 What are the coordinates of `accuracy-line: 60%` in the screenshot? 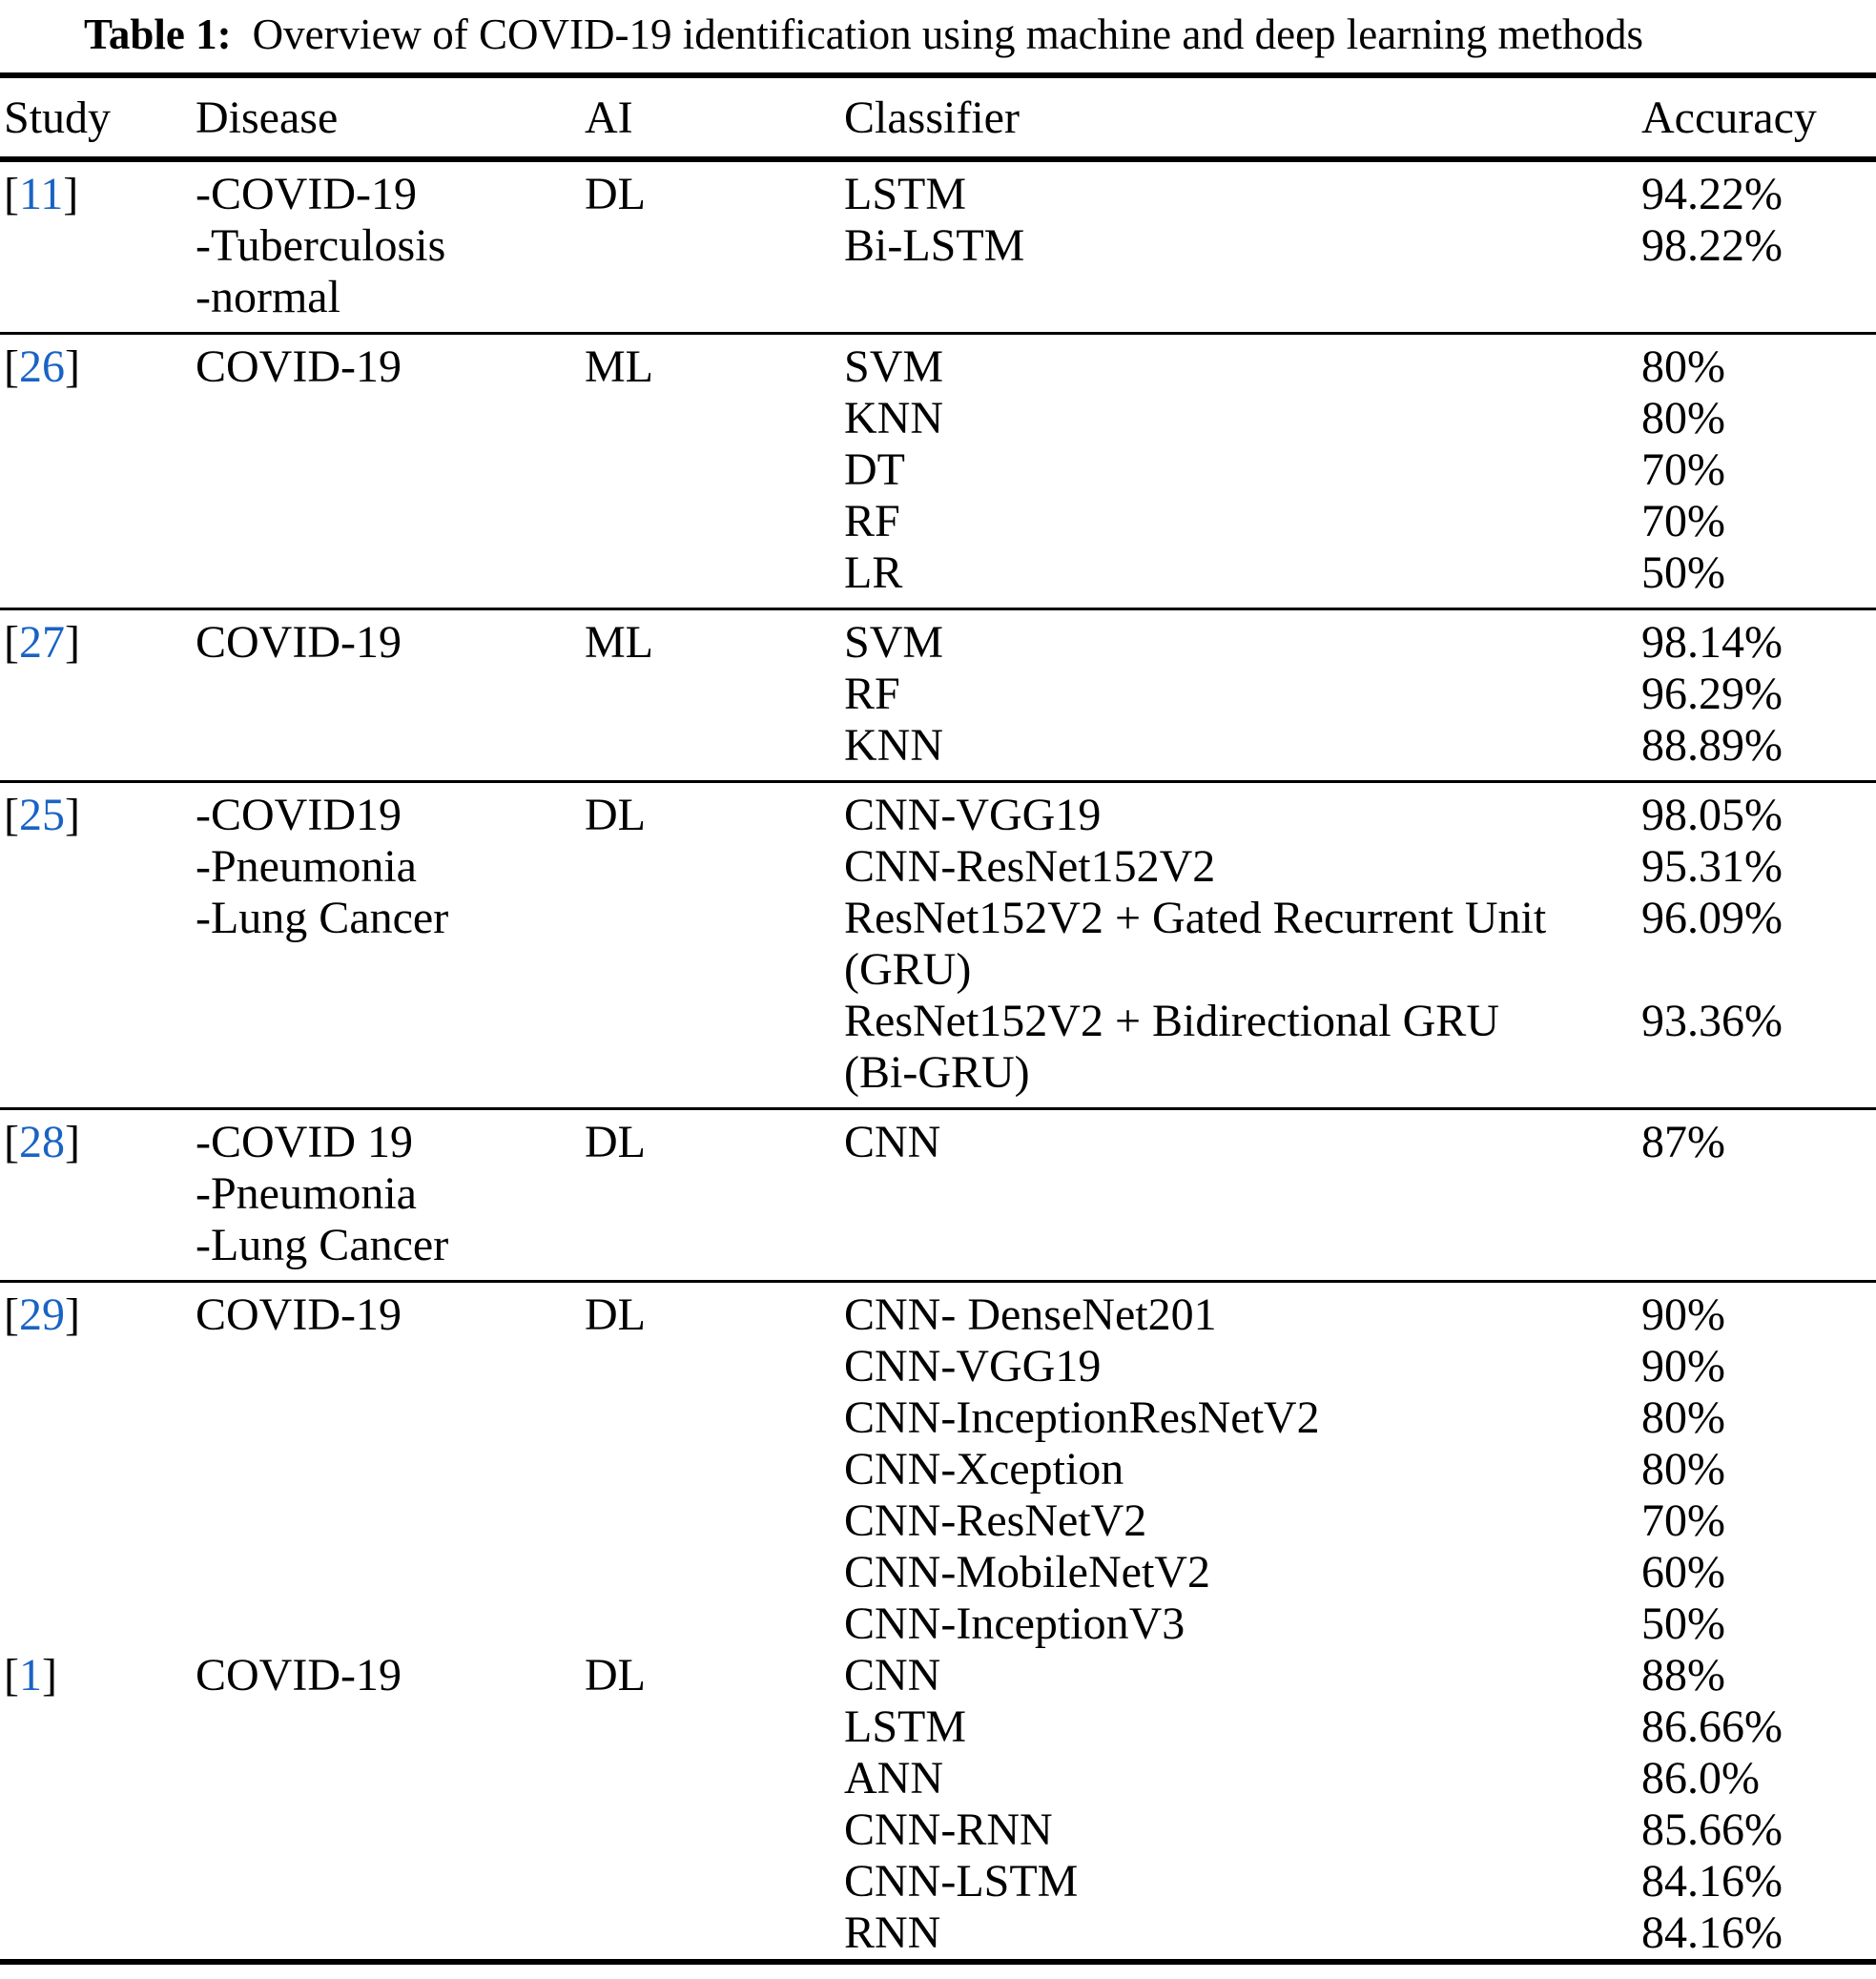 It's located at (1683, 1572).